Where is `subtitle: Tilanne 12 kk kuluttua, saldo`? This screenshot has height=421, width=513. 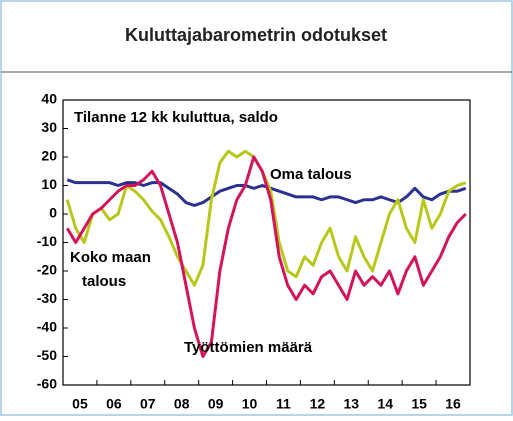
subtitle: Tilanne 12 kk kuluttua, saldo is located at coordinates (176, 117).